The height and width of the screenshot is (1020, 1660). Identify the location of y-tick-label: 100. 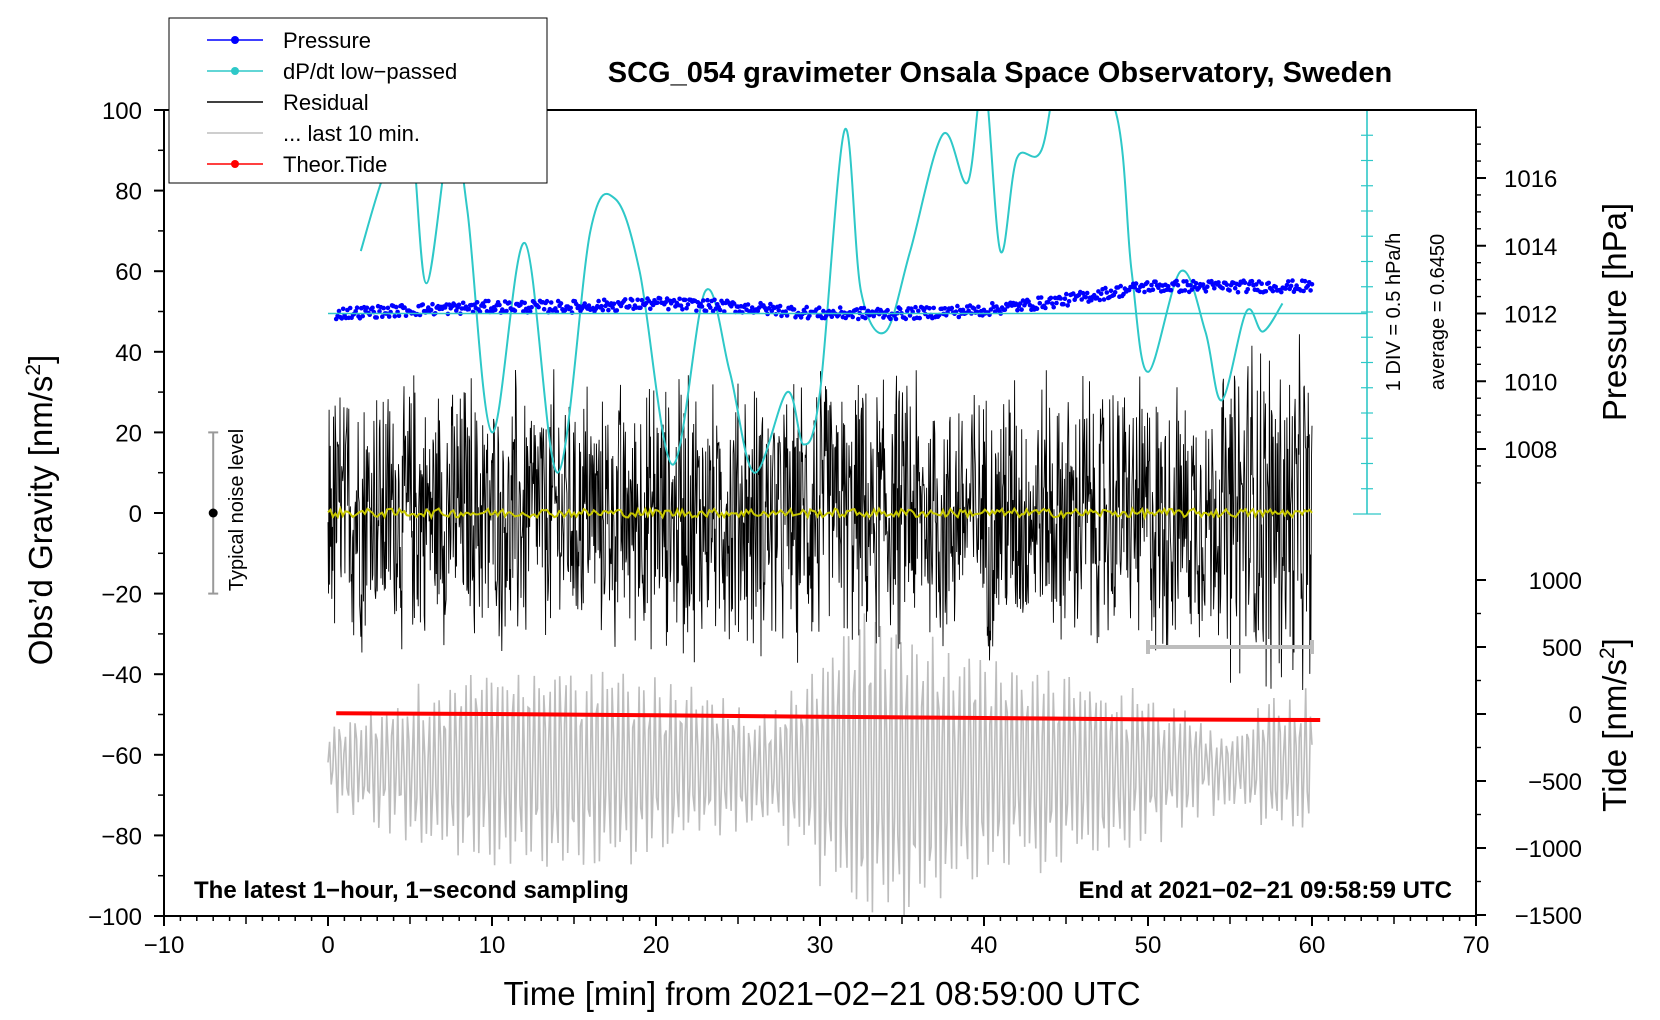
(122, 111).